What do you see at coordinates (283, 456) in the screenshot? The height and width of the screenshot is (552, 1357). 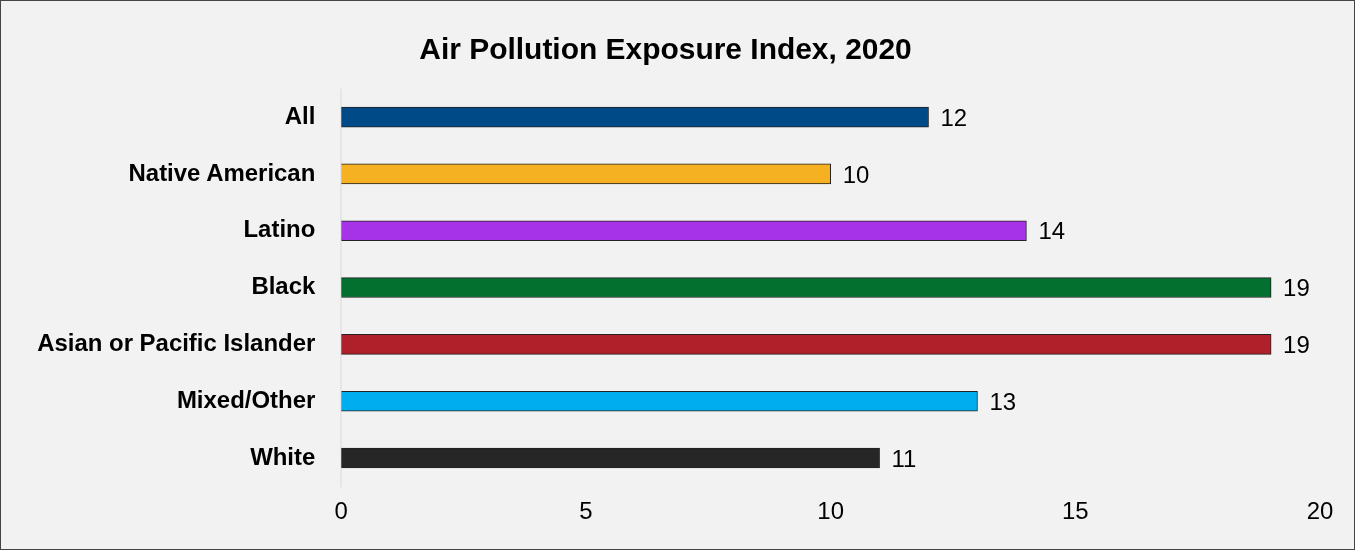 I see `y-tick-label: White` at bounding box center [283, 456].